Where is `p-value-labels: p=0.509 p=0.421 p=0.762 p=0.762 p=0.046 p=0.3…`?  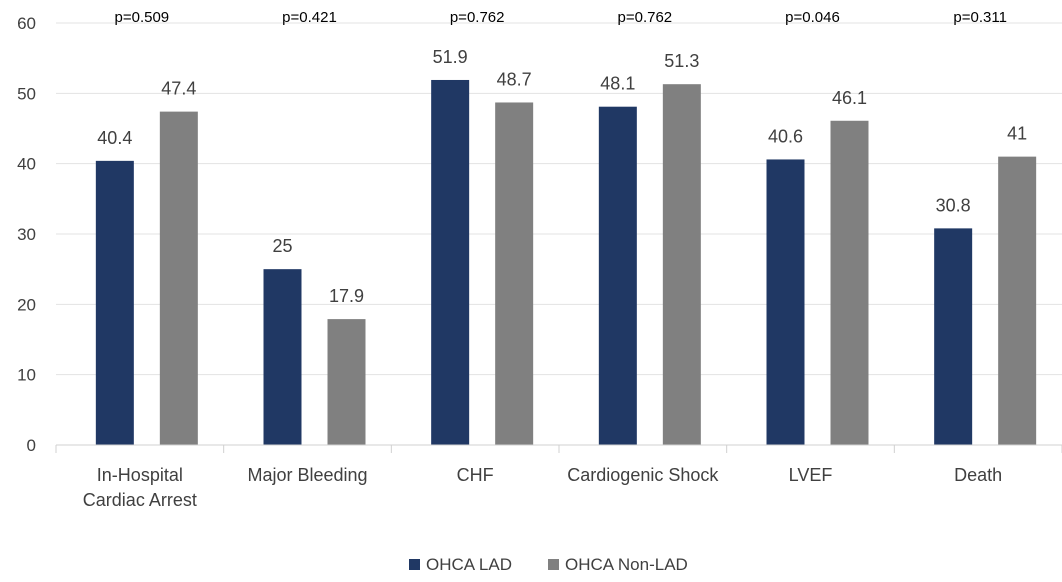
p-value-labels: p=0.509 p=0.421 p=0.762 p=0.762 p=0.046 p=0.3… is located at coordinates (561, 17).